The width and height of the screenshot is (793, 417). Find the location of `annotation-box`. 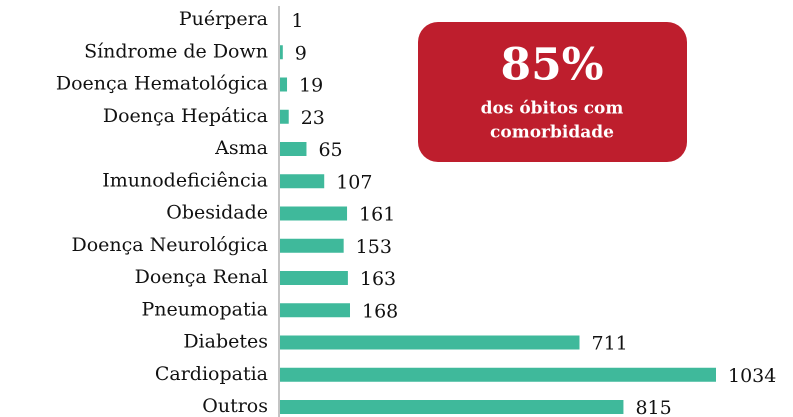

annotation-box is located at coordinates (552, 92).